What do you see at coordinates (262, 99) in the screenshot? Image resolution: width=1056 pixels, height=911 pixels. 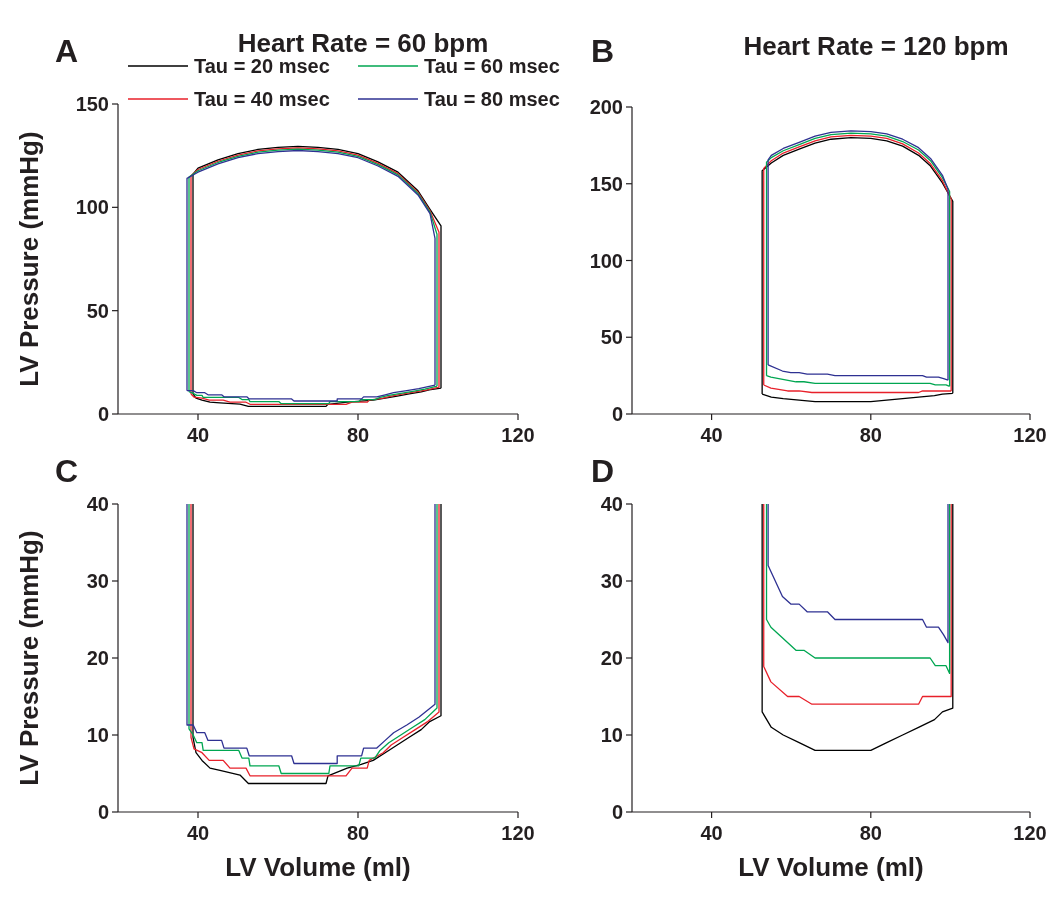 I see `legend-label: Tau = 40 msec` at bounding box center [262, 99].